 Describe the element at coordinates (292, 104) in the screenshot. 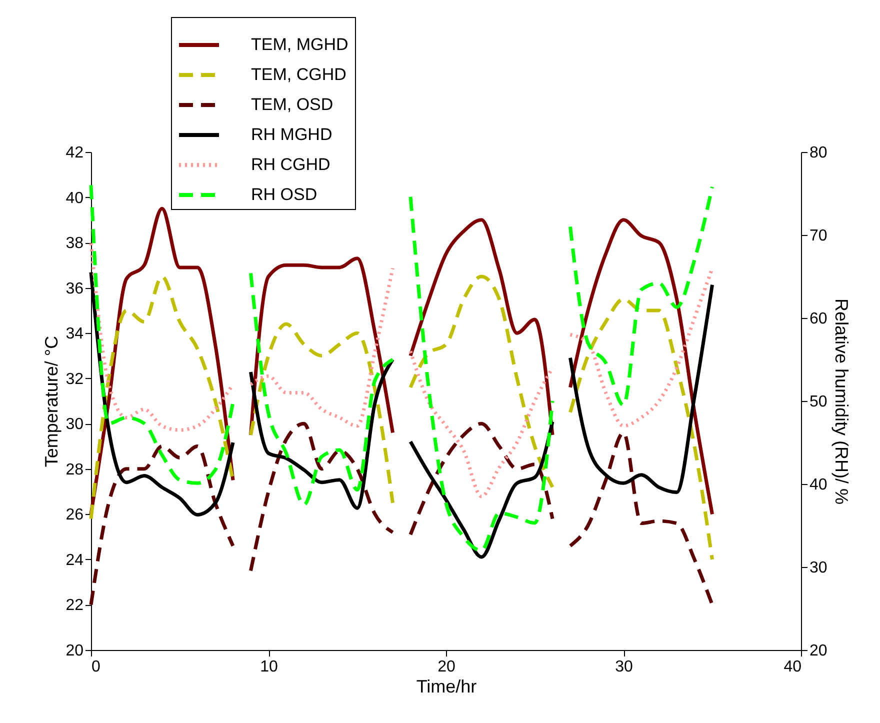

I see `legend-label: TEM, OSD` at that location.